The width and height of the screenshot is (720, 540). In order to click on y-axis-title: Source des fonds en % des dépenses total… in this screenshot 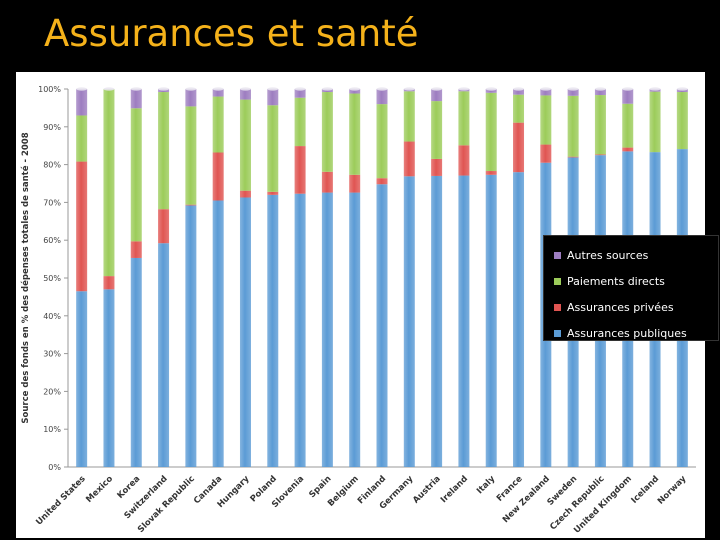, I will do `click(25, 277)`.